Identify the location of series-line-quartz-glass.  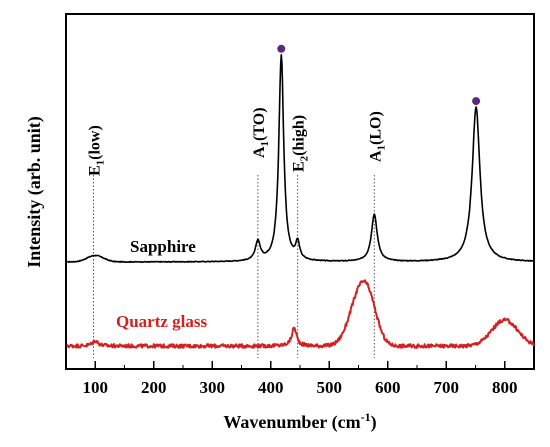
(300, 314).